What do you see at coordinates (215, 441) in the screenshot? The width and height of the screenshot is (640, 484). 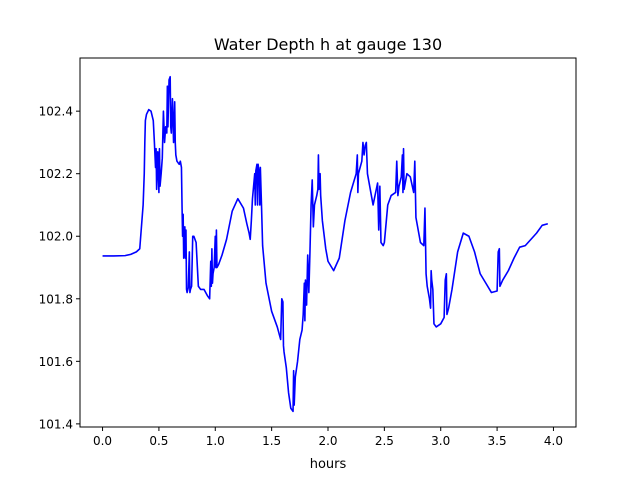 I see `x-tick-label: 1.0` at bounding box center [215, 441].